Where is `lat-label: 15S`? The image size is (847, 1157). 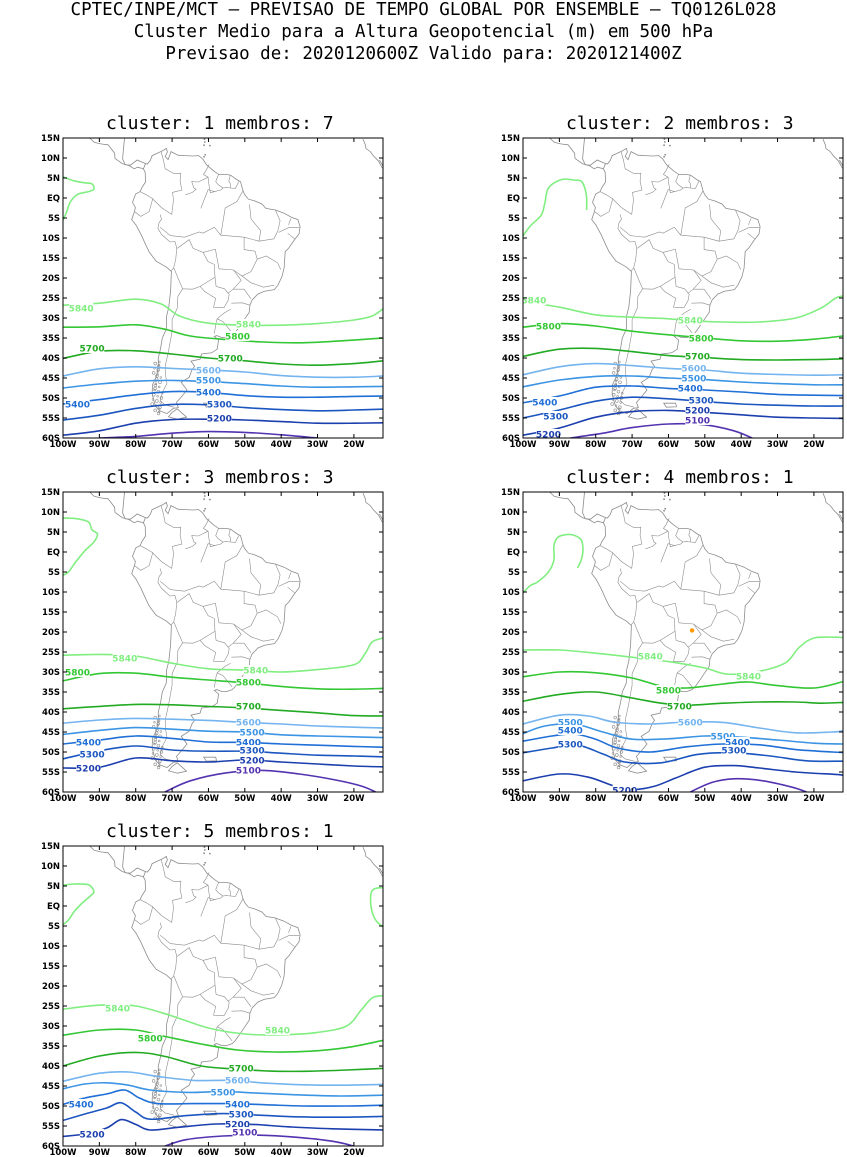
lat-label: 15S is located at coordinates (511, 259).